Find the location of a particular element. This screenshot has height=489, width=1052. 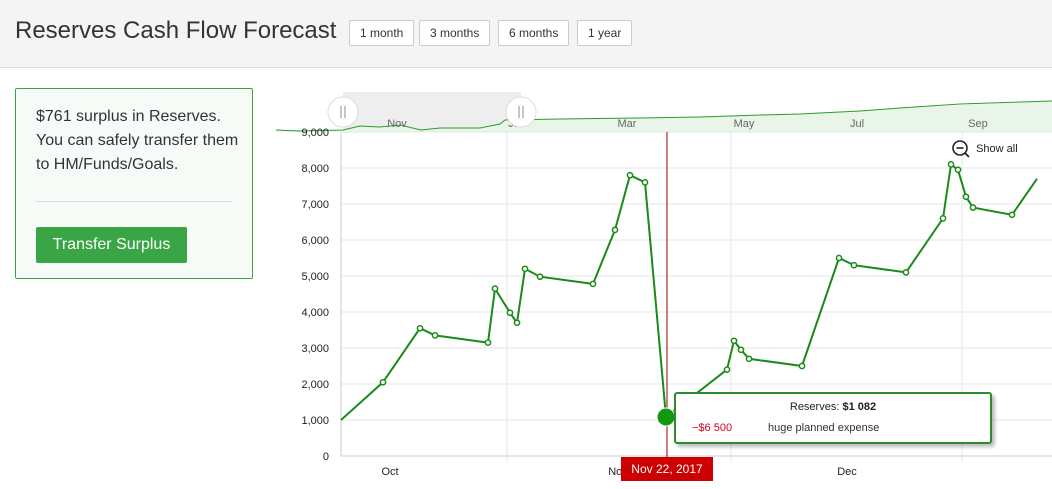

navigator-selection is located at coordinates (432, 111).